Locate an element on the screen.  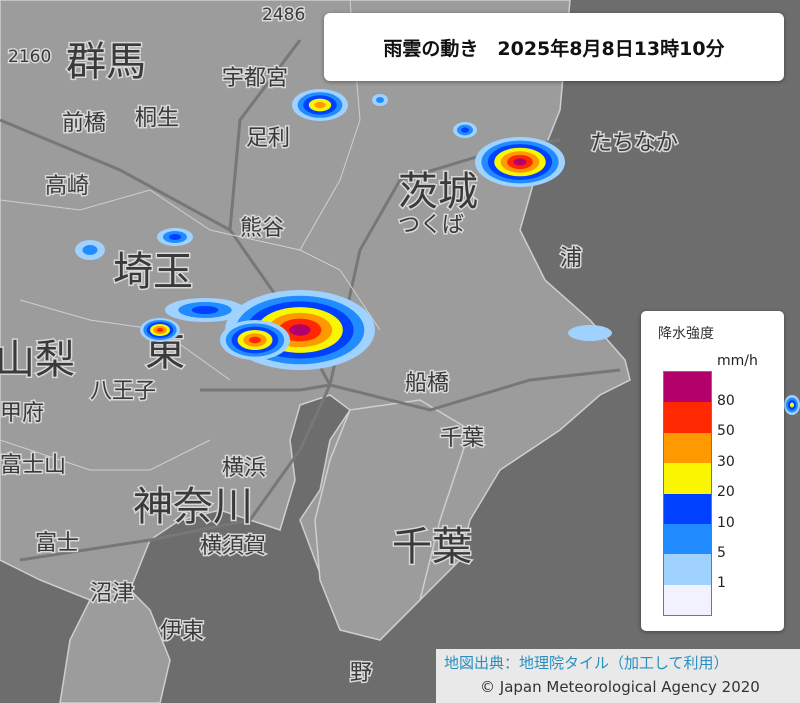
svg-text: 2486 is located at coordinates (283, 15).